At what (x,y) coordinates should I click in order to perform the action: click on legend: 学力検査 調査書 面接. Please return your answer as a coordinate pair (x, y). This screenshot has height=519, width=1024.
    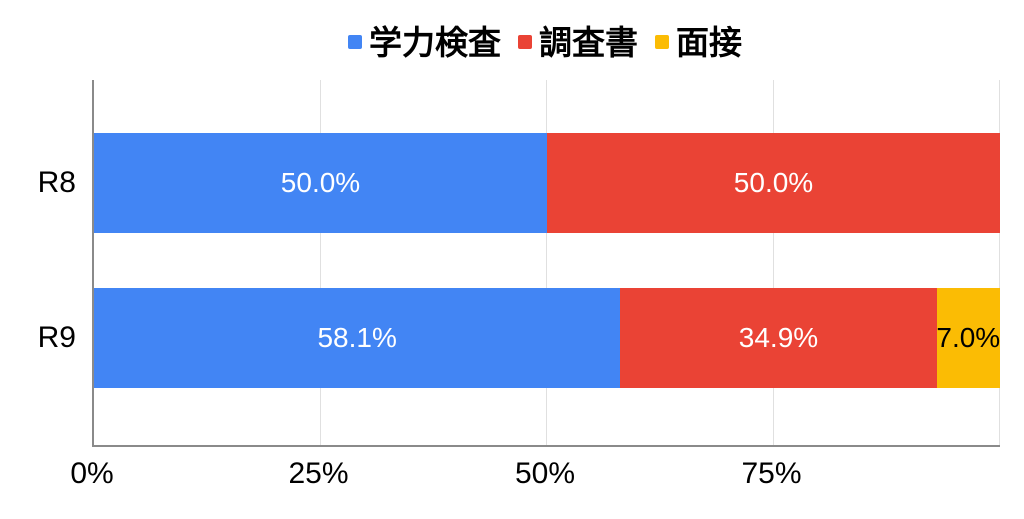
    Looking at the image, I should click on (545, 42).